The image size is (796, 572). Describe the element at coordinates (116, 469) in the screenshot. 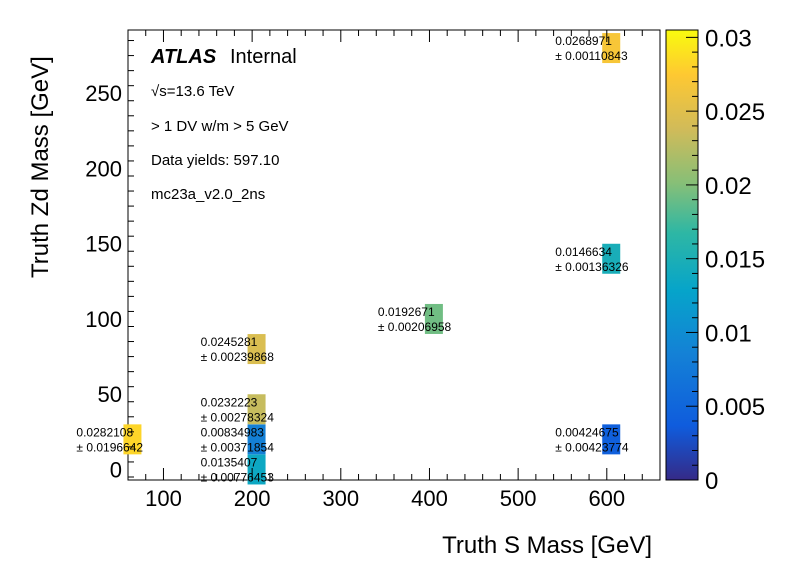

I see `y-tick-label: 0` at that location.